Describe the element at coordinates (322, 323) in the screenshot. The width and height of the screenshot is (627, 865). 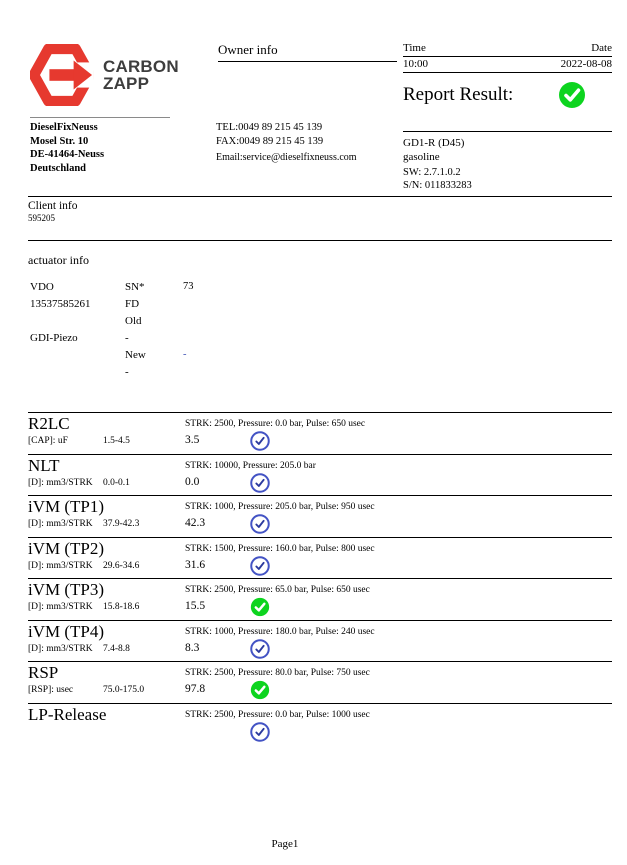
I see `actuator-row: Old` at that location.